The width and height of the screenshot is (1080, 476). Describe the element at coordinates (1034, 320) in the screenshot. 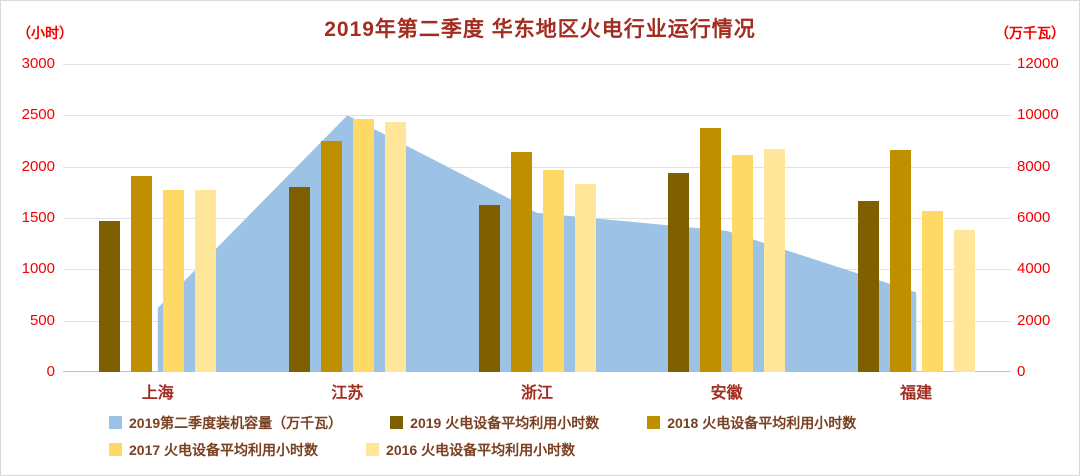

I see `right-tick-label: 2000` at that location.